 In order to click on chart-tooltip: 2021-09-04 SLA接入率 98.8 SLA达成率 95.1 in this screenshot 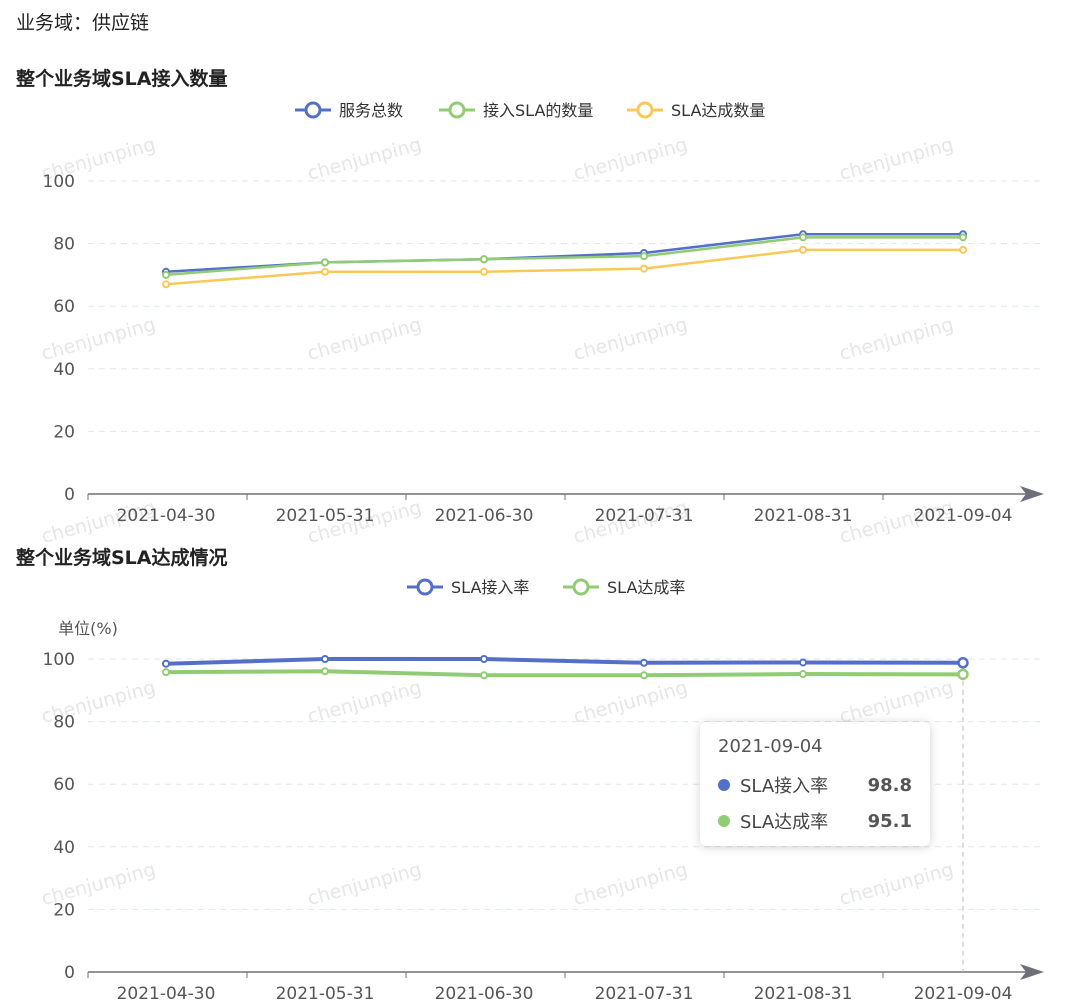, I will do `click(815, 784)`.